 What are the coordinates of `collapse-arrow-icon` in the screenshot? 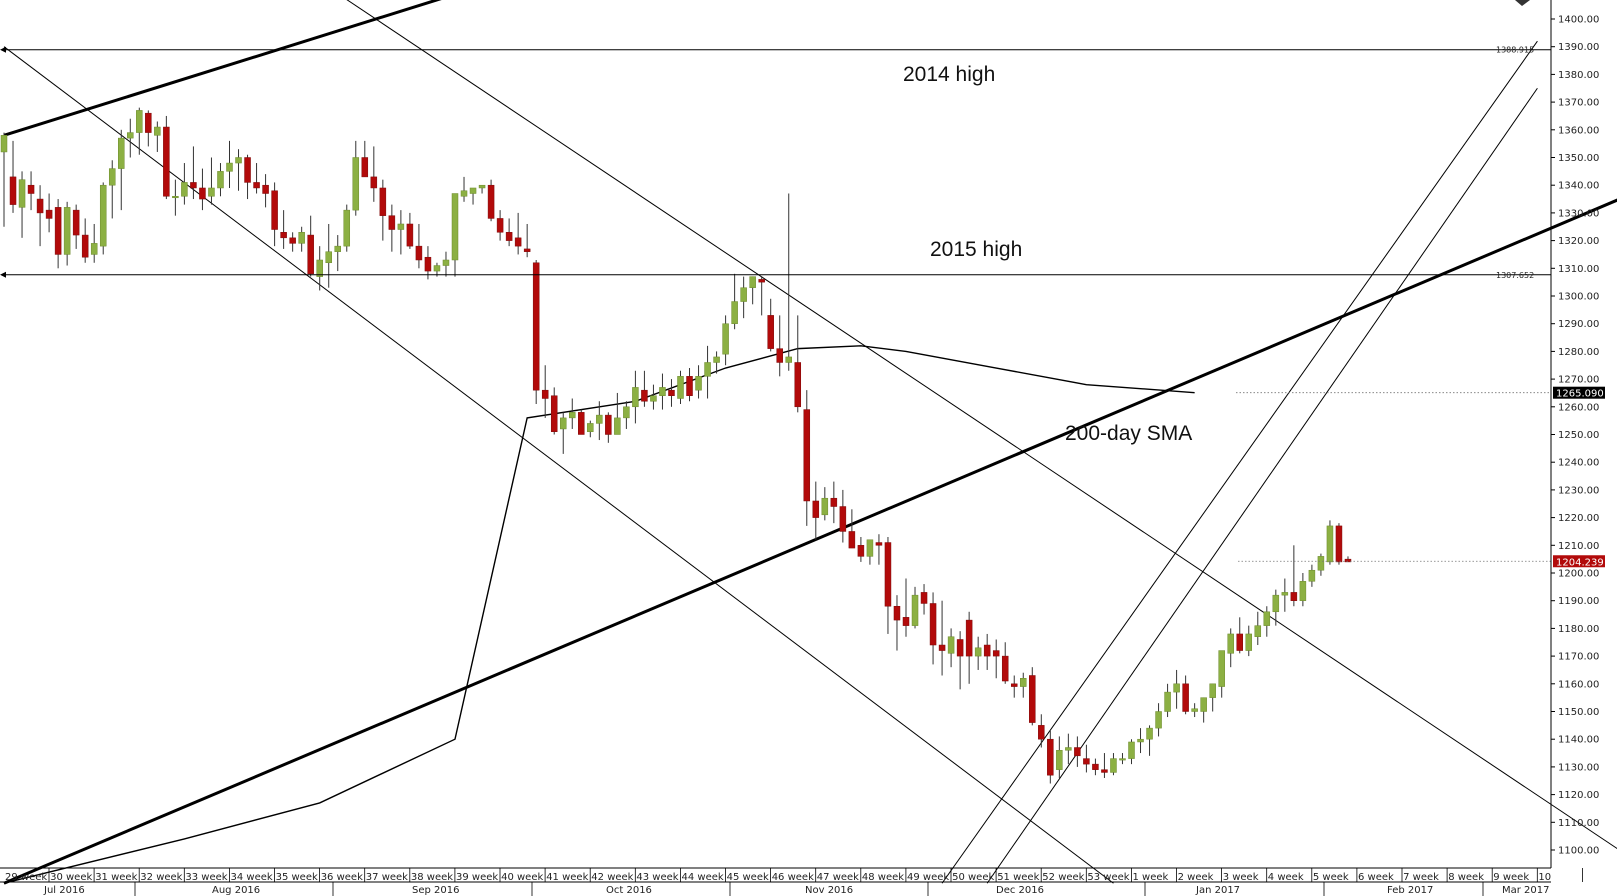 It's located at (1522, 3).